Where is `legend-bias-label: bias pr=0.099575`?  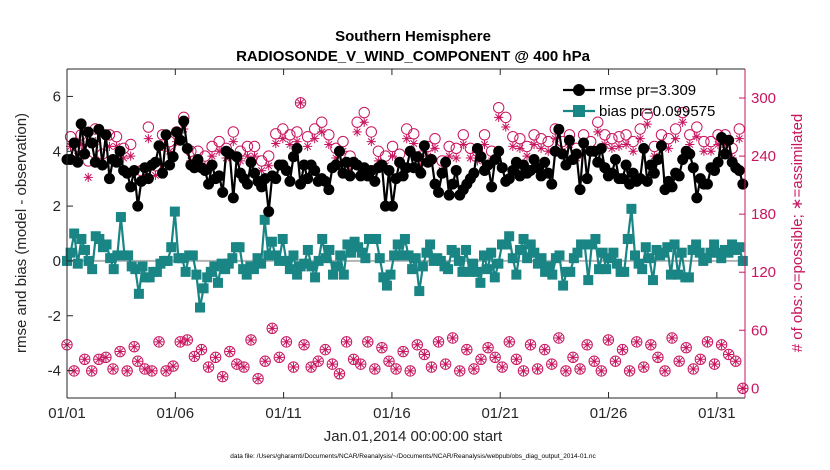
legend-bias-label: bias pr=0.099575 is located at coordinates (657, 111).